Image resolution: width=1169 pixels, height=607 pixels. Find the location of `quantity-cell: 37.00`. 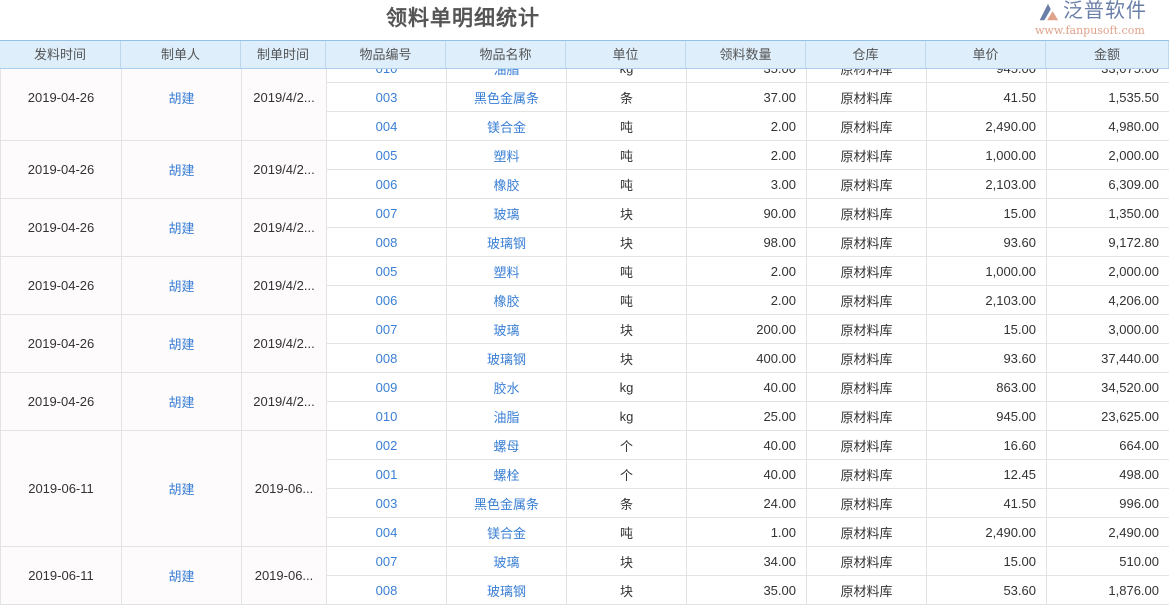

quantity-cell: 37.00 is located at coordinates (746, 97).